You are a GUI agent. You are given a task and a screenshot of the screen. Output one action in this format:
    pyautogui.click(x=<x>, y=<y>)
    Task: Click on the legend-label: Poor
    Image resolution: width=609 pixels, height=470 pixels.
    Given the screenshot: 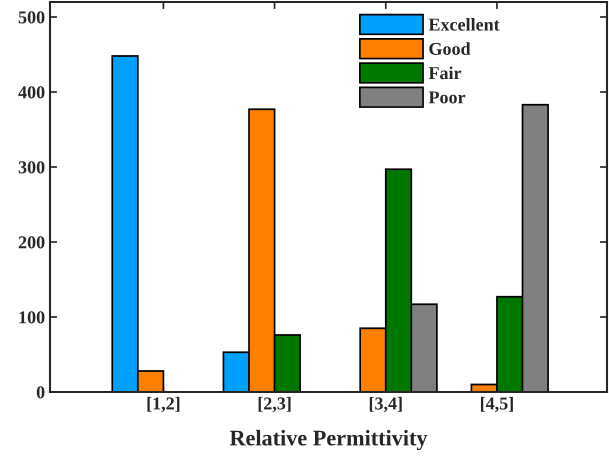 What is the action you would take?
    pyautogui.click(x=447, y=97)
    